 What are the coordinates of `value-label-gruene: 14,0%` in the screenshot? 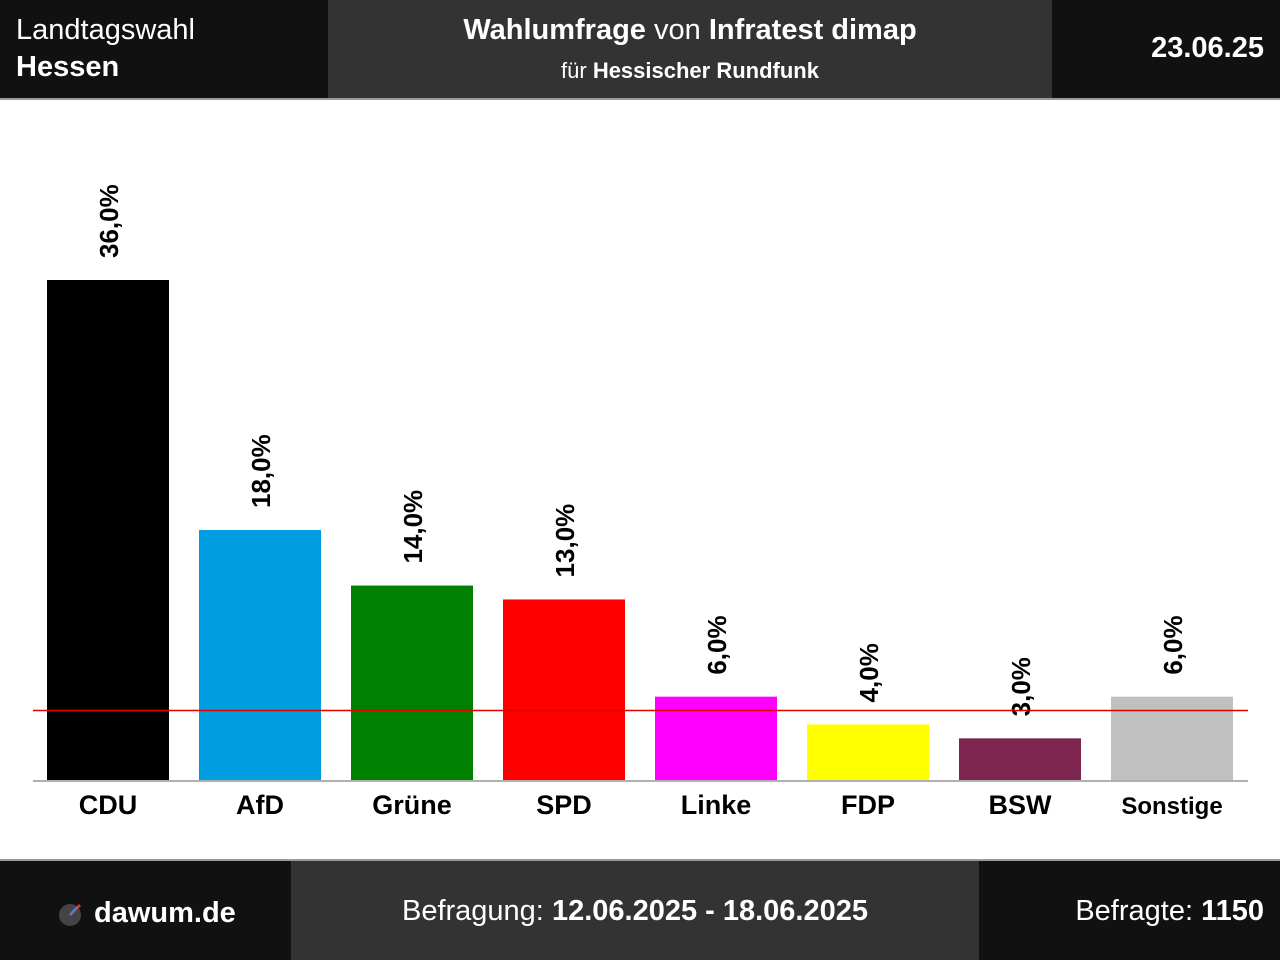 It's located at (413, 527).